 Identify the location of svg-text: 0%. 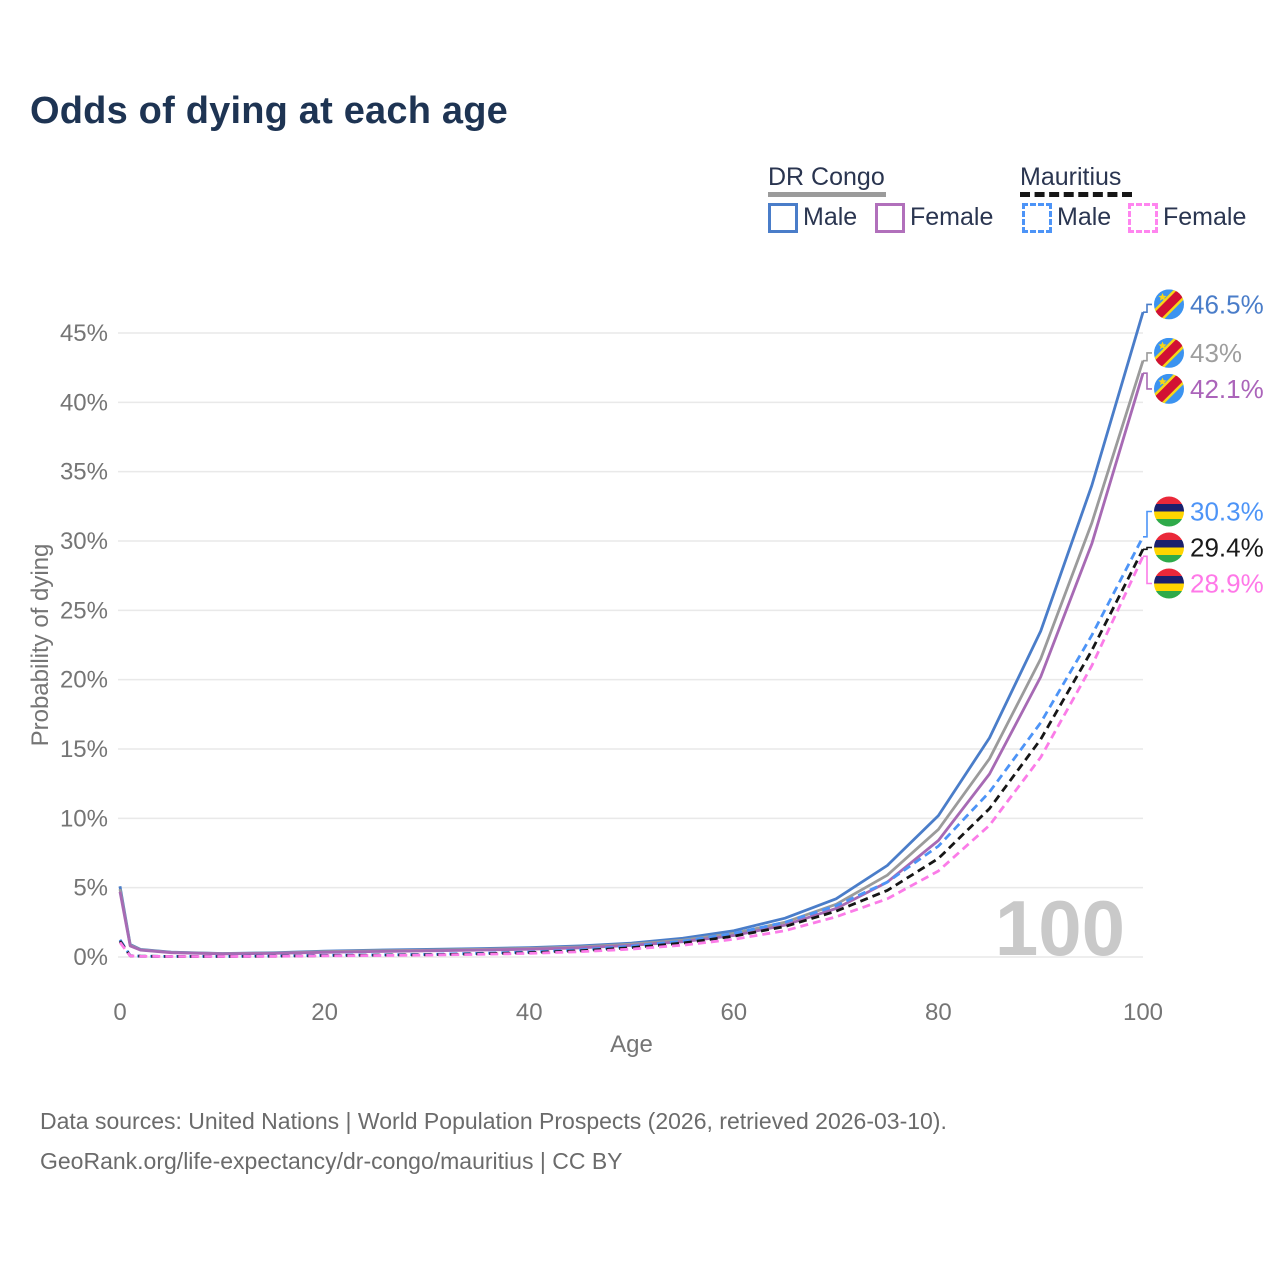
(90, 957).